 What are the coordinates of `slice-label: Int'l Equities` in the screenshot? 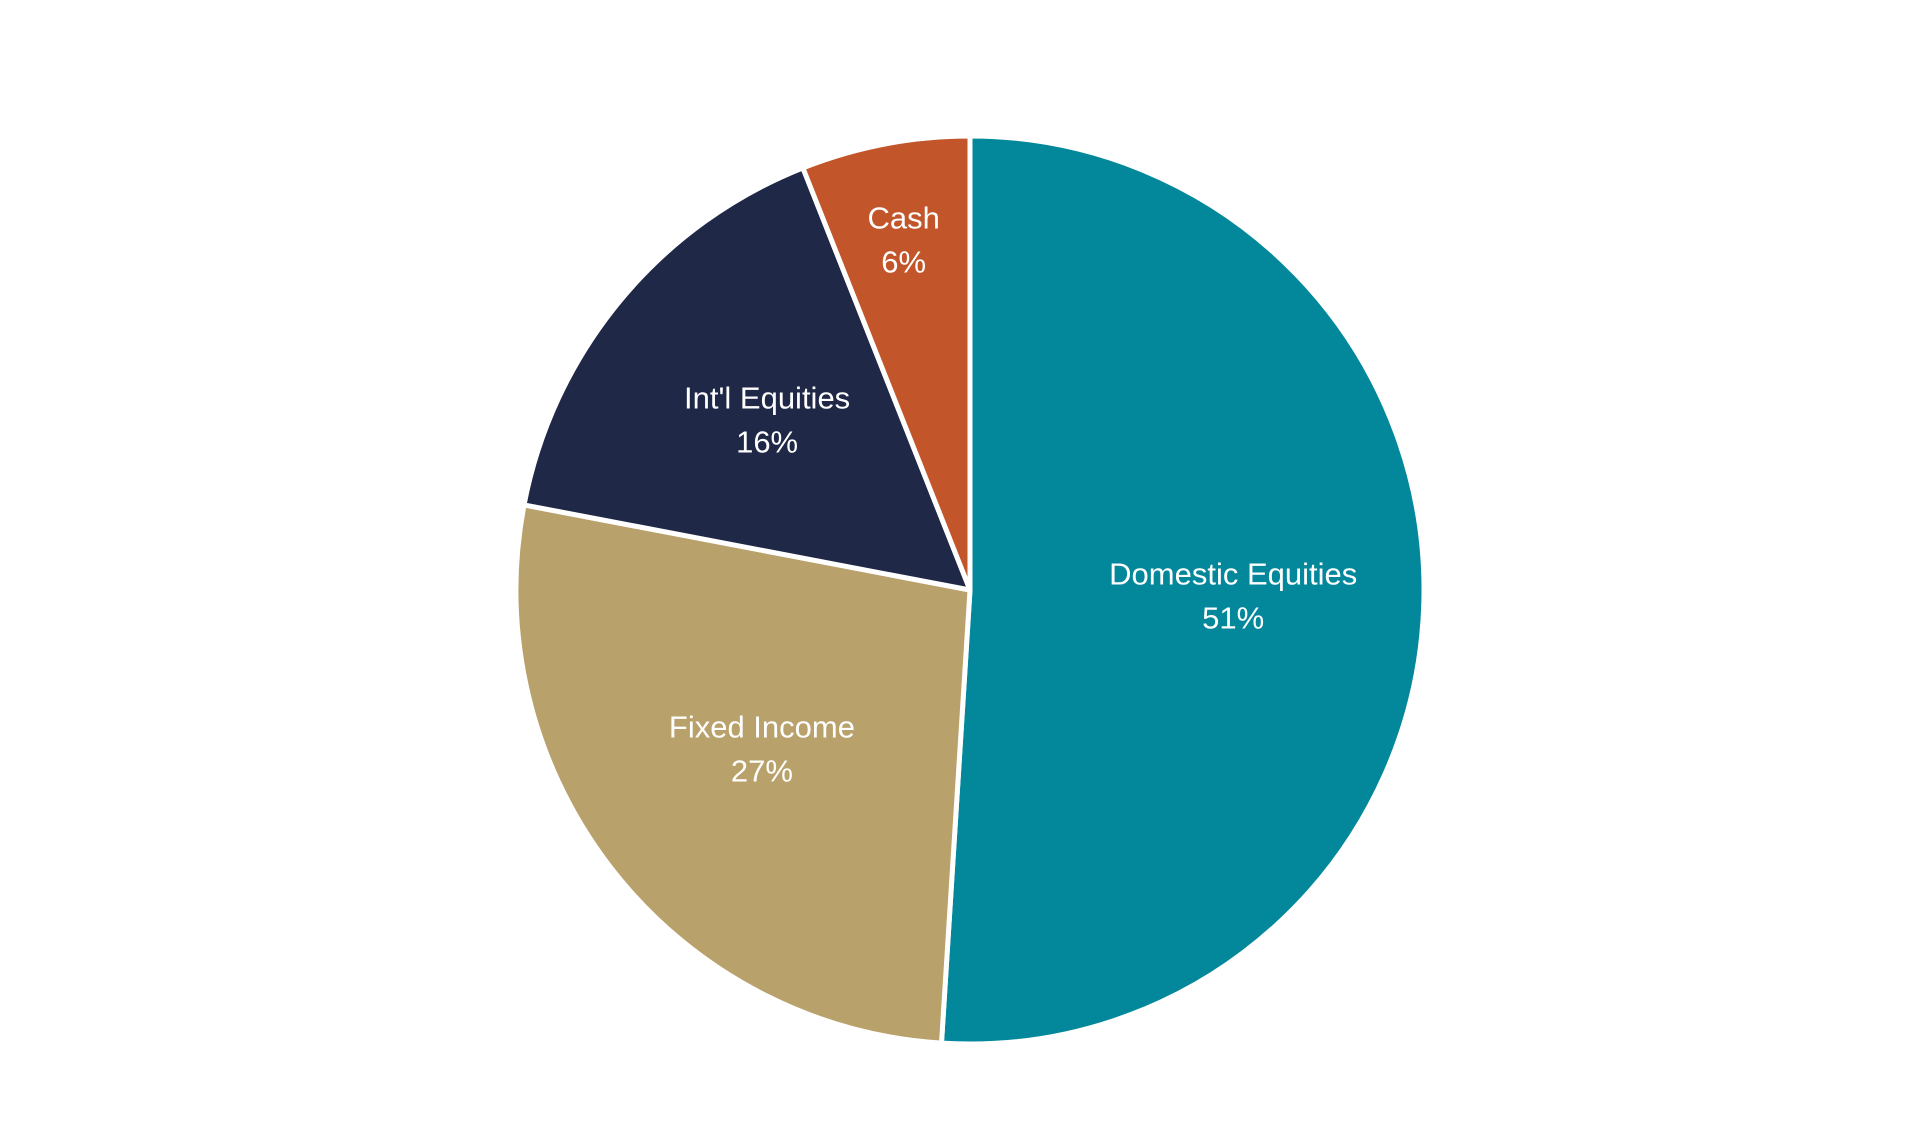 It's located at (767, 397).